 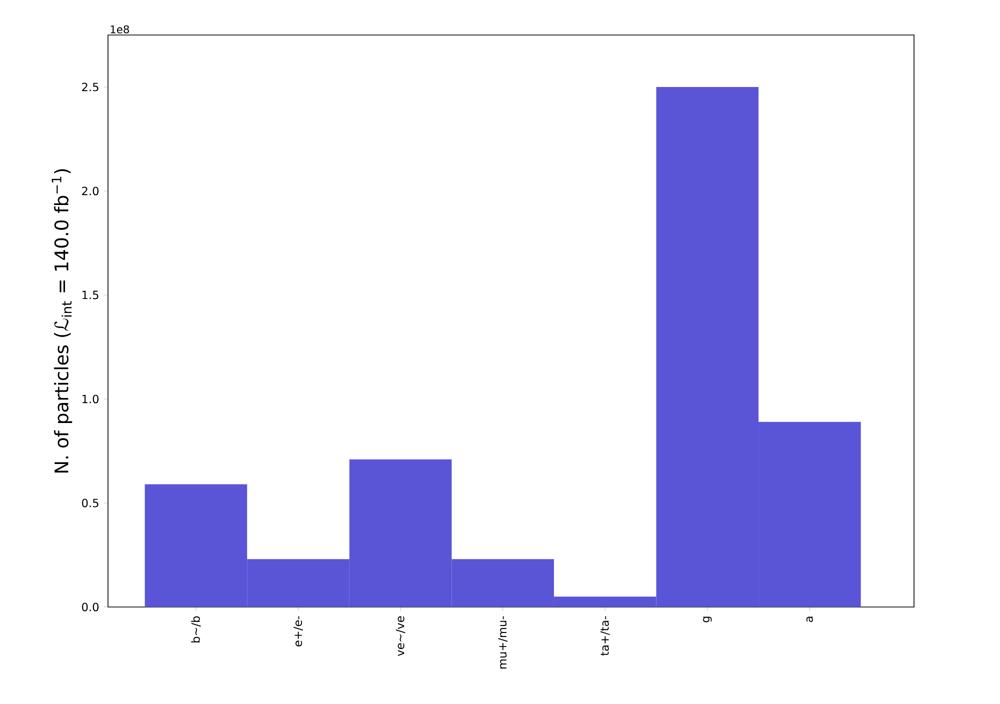 What do you see at coordinates (90, 87) in the screenshot?
I see `y-tick-label: 2.5` at bounding box center [90, 87].